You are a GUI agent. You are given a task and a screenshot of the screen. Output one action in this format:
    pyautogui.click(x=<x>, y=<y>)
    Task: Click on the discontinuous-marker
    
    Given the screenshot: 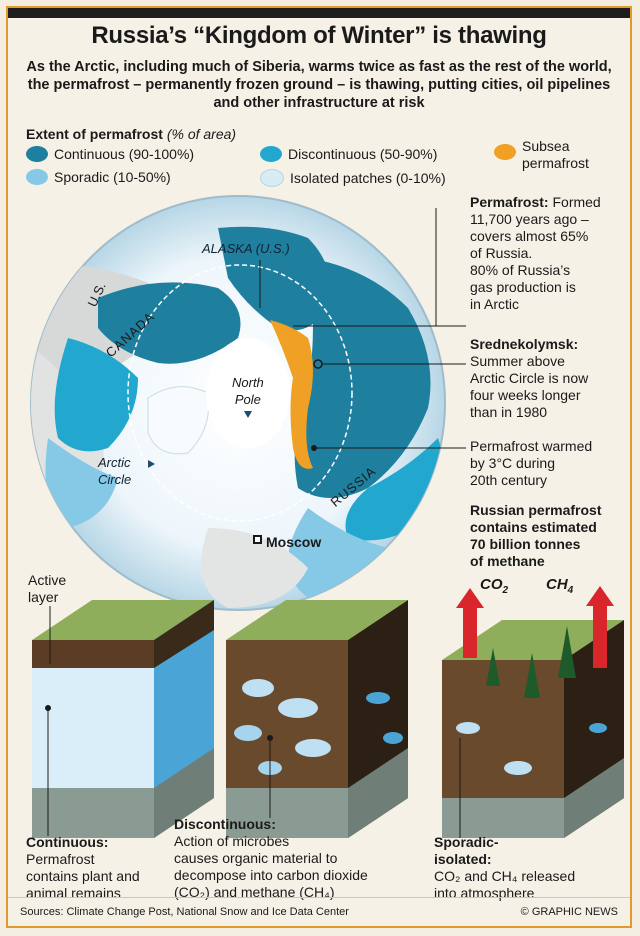 What is the action you would take?
    pyautogui.click(x=270, y=738)
    